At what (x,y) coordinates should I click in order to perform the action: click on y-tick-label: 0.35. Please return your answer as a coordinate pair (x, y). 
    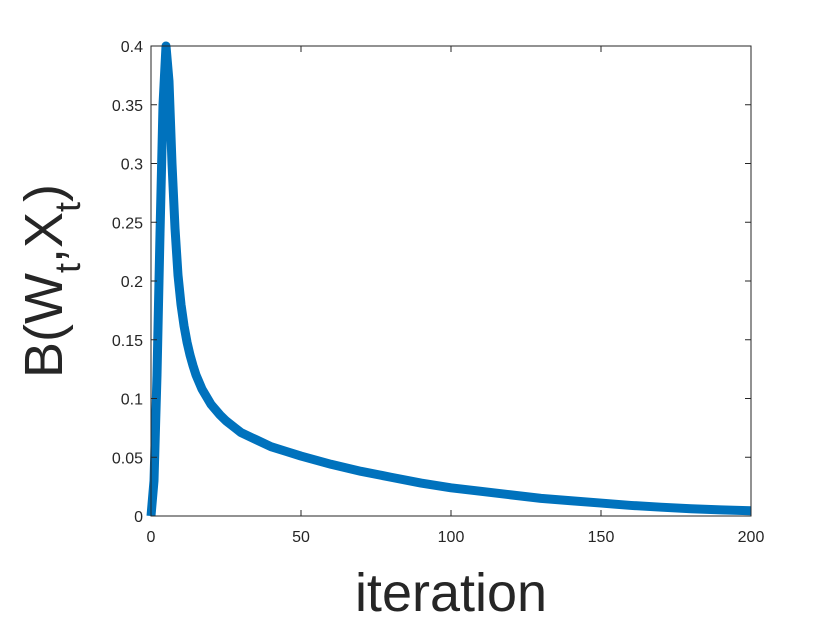
    Looking at the image, I should click on (127, 106).